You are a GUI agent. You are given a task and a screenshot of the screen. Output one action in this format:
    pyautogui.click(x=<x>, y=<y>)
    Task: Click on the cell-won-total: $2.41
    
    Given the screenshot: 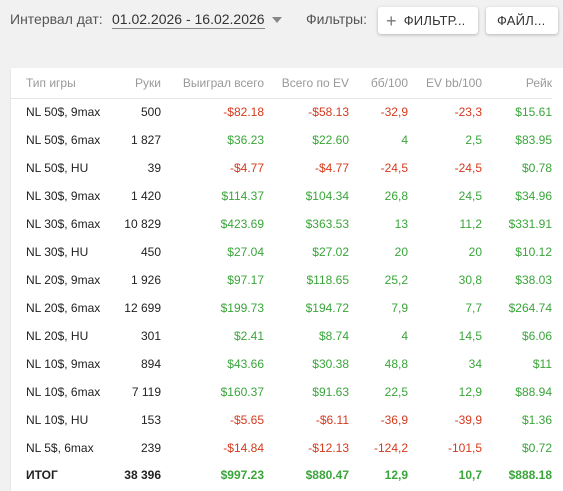 What is the action you would take?
    pyautogui.click(x=248, y=336)
    